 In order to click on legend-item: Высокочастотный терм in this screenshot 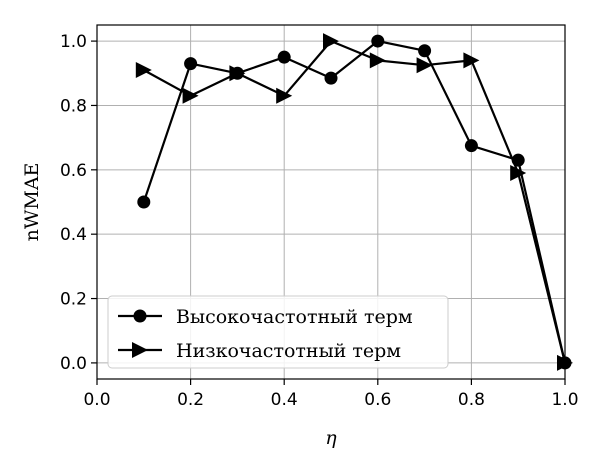, I will do `click(265, 317)`.